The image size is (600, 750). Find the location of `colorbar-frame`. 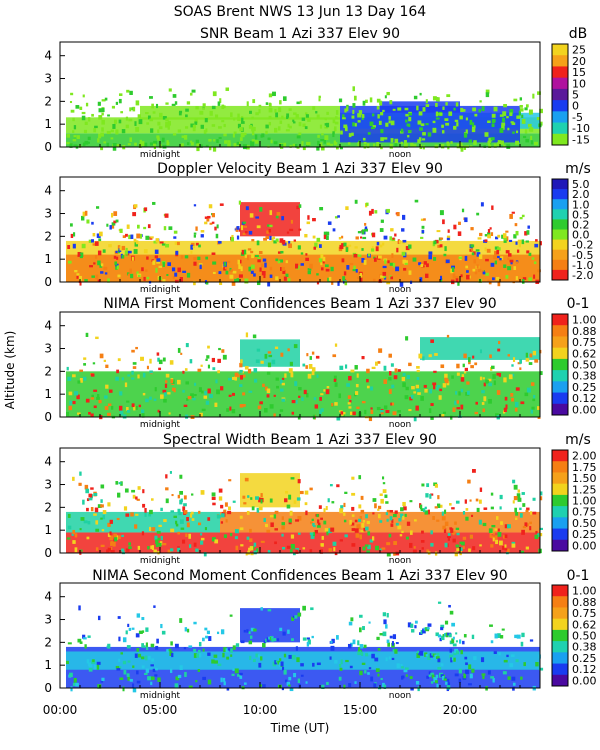

colorbar-frame is located at coordinates (560, 229).